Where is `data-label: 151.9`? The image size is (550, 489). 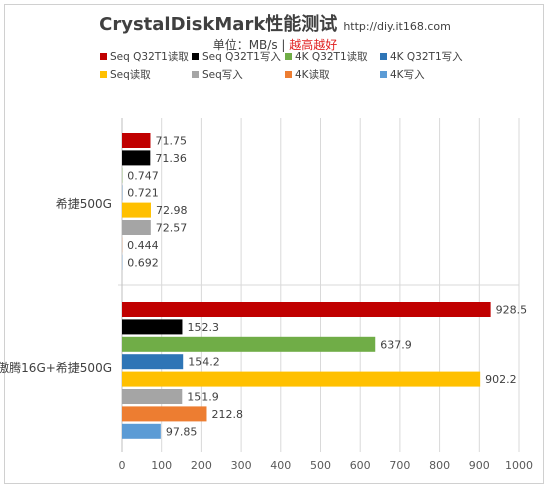 data-label: 151.9 is located at coordinates (203, 397).